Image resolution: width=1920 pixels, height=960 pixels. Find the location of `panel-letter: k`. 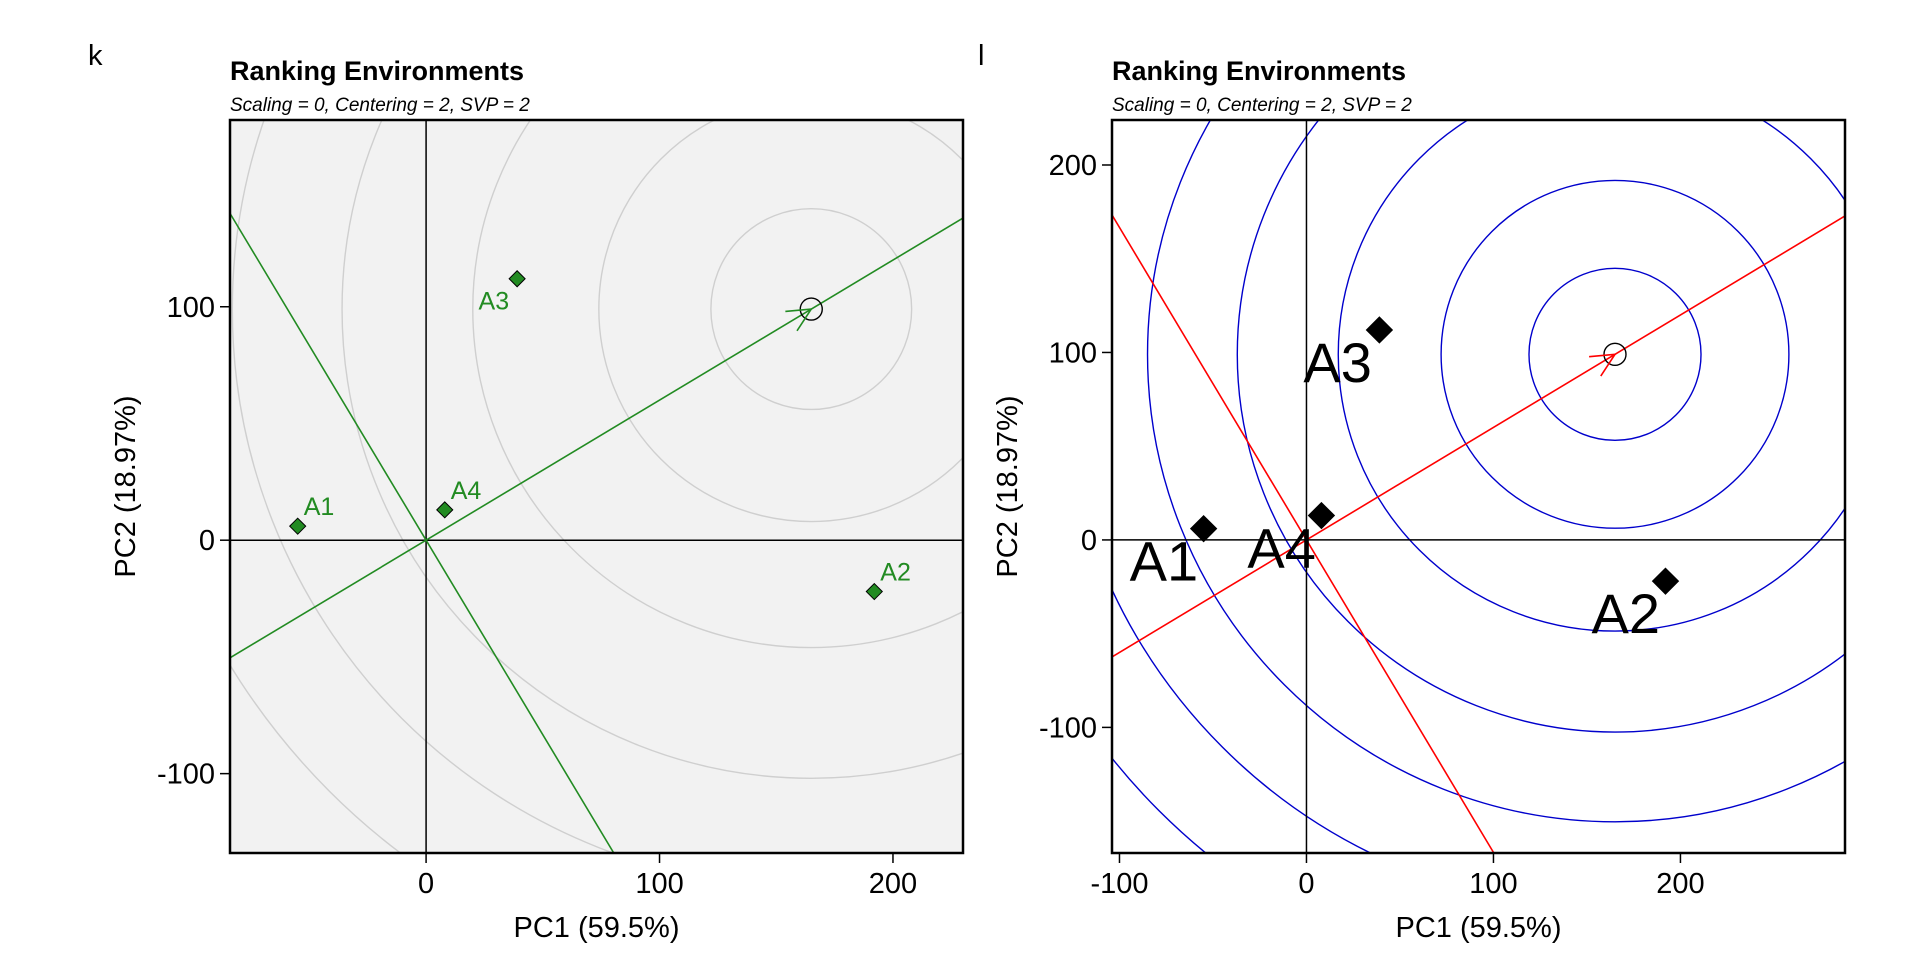

panel-letter: k is located at coordinates (95, 56).